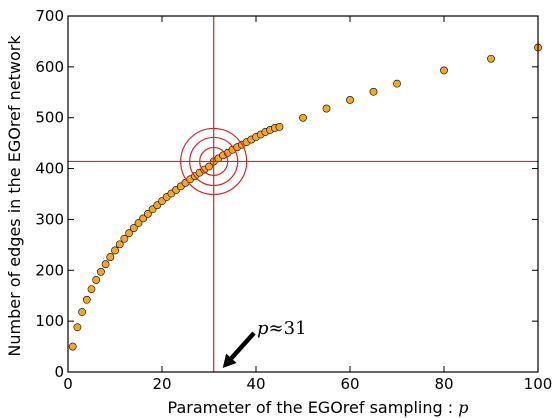 The width and height of the screenshot is (556, 418). What do you see at coordinates (349, 384) in the screenshot?
I see `x-tick-label: 60` at bounding box center [349, 384].